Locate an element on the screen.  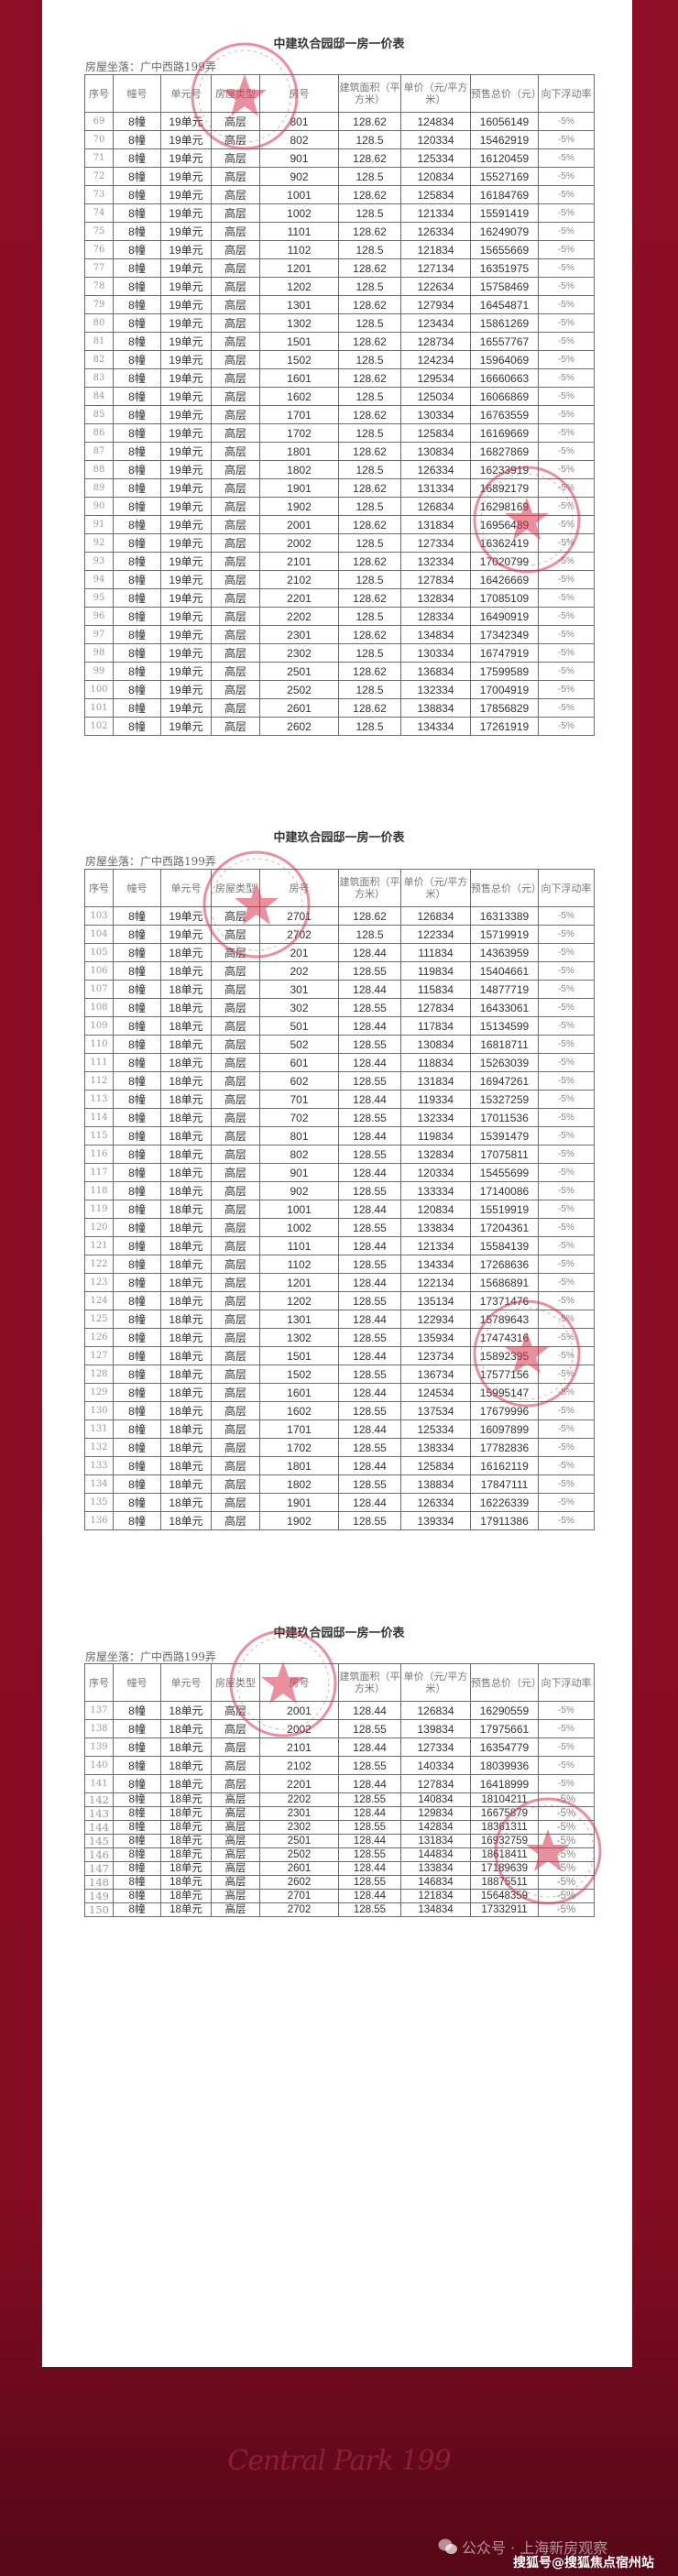
cell-seq: 100 is located at coordinates (99, 689).